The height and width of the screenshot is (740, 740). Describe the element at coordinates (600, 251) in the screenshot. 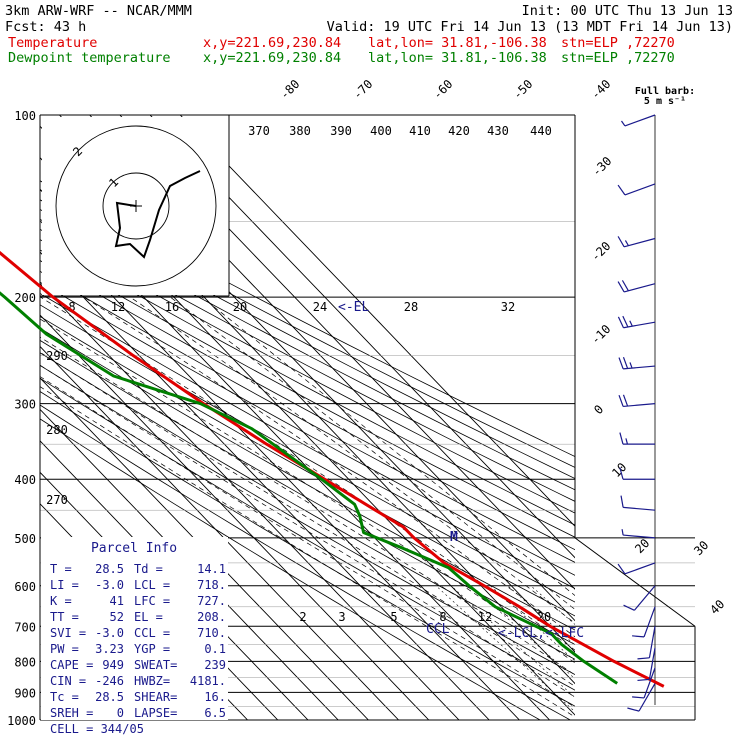

I see `isotherm-label: -20` at that location.